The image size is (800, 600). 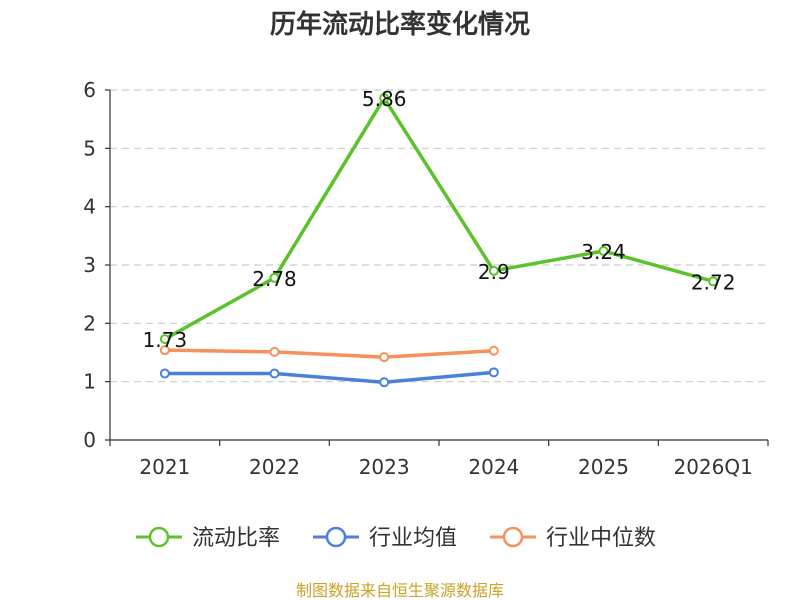 I want to click on legend-label: 行业中位数, so click(x=601, y=538).